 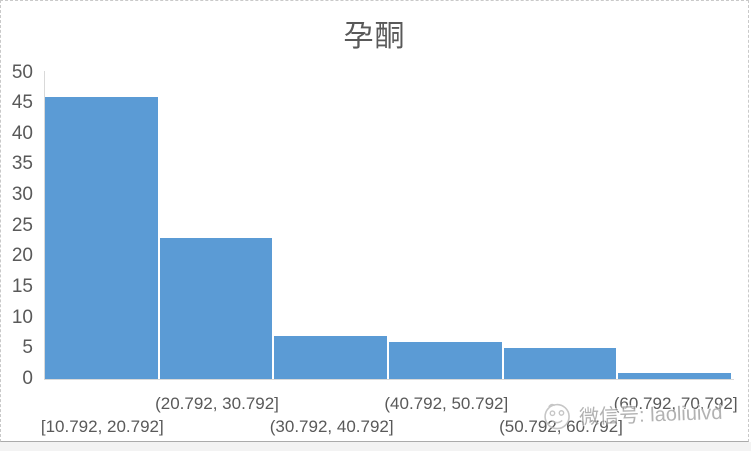 I want to click on y-axis-tick-label: 40, so click(x=22, y=133).